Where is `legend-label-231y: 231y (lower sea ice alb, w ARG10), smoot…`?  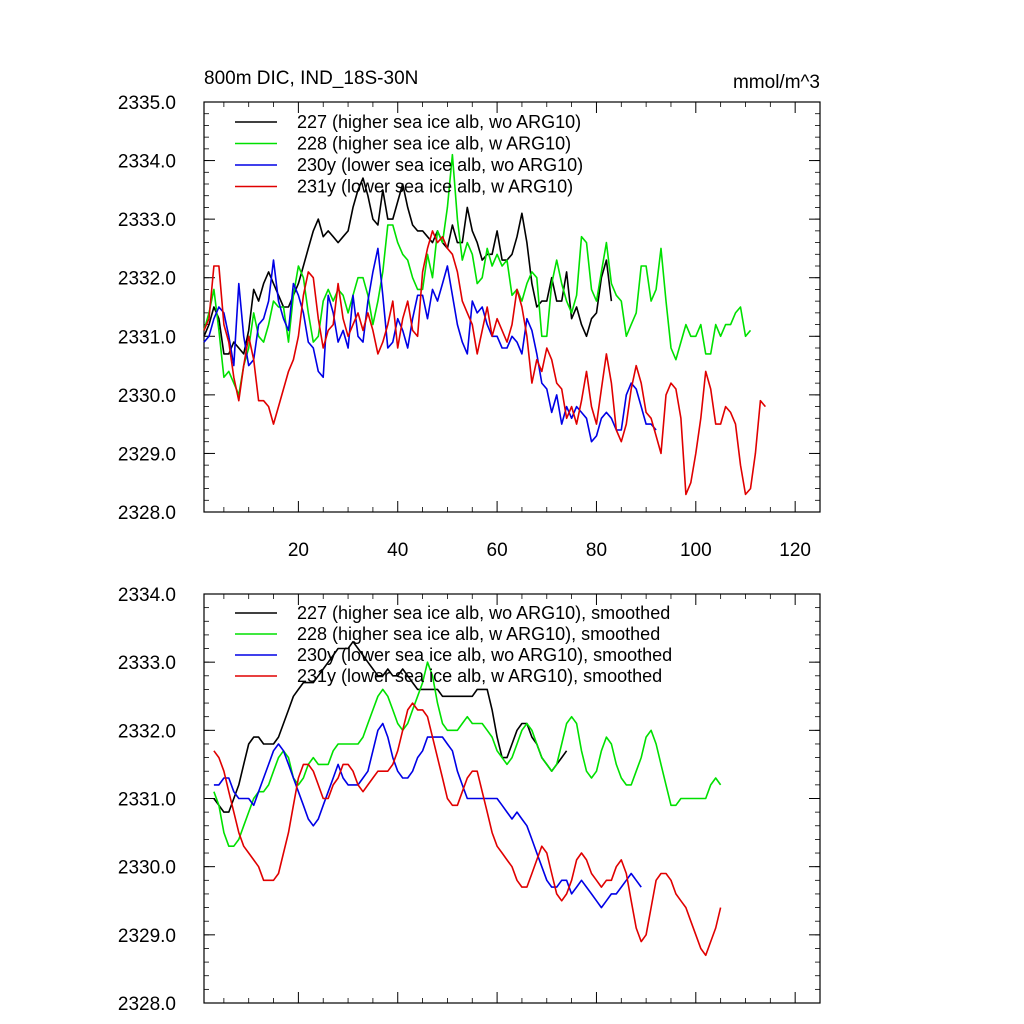 legend-label-231y: 231y (lower sea ice alb, w ARG10), smoot… is located at coordinates (479, 676).